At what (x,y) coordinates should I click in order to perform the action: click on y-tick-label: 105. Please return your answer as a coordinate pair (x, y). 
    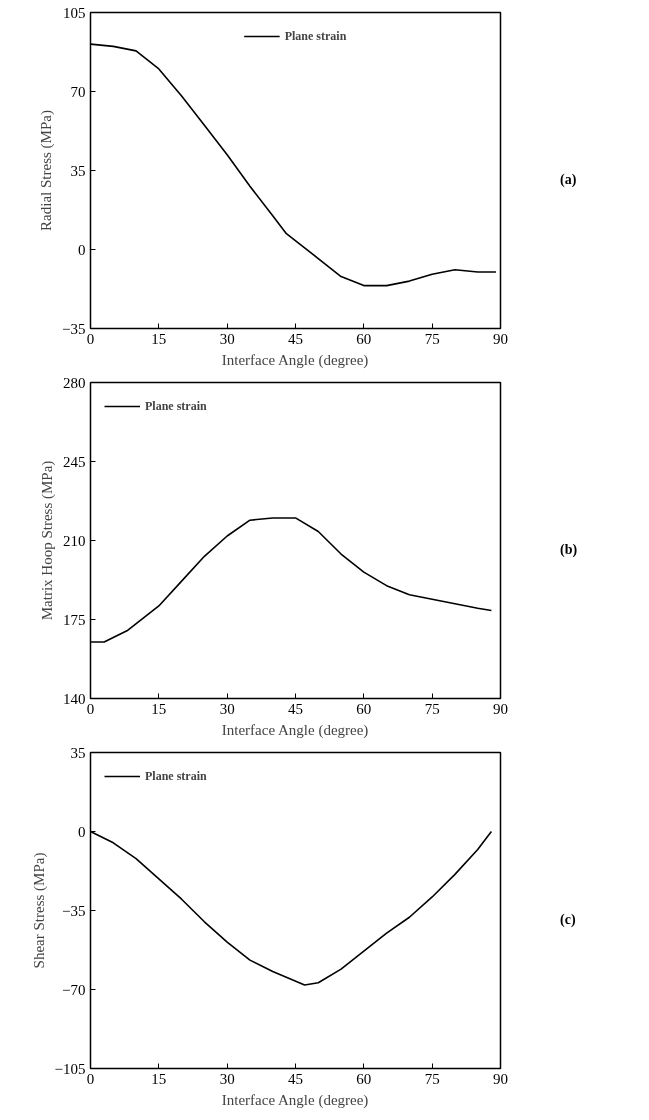
    Looking at the image, I should click on (74, 12).